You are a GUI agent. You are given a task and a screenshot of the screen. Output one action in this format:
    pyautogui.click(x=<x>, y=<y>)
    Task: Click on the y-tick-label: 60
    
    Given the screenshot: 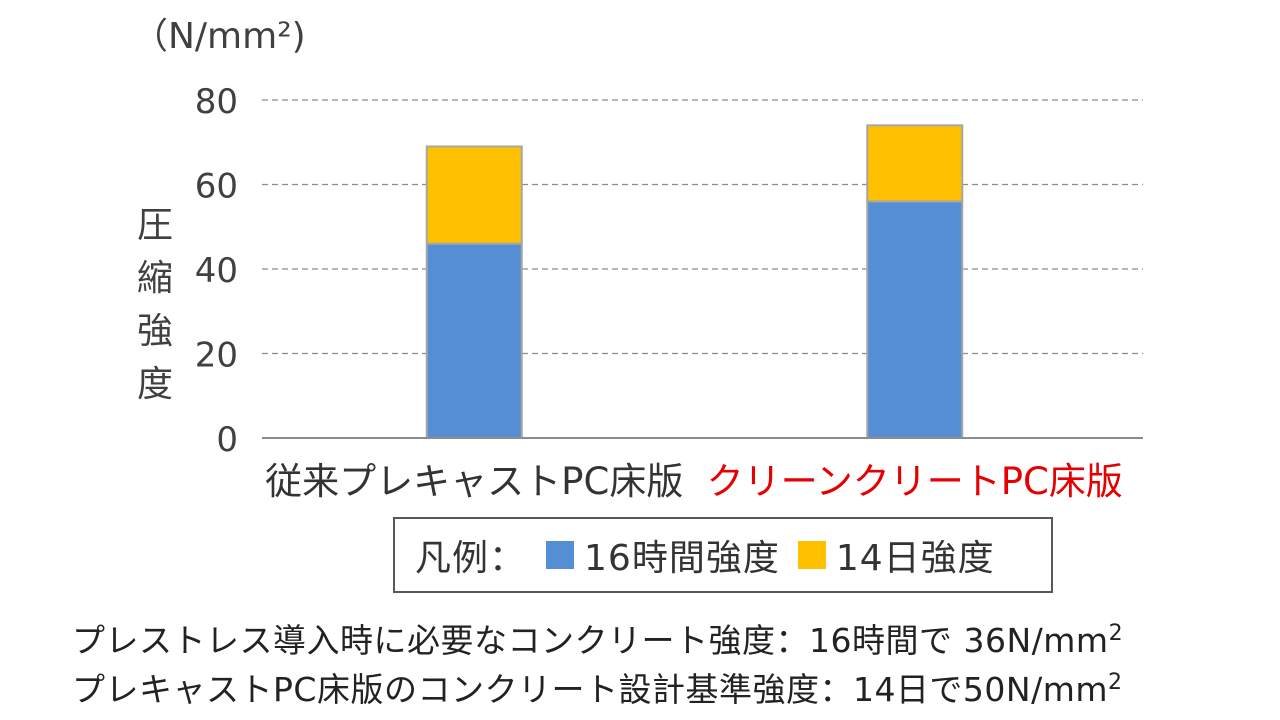 What is the action you would take?
    pyautogui.click(x=216, y=187)
    